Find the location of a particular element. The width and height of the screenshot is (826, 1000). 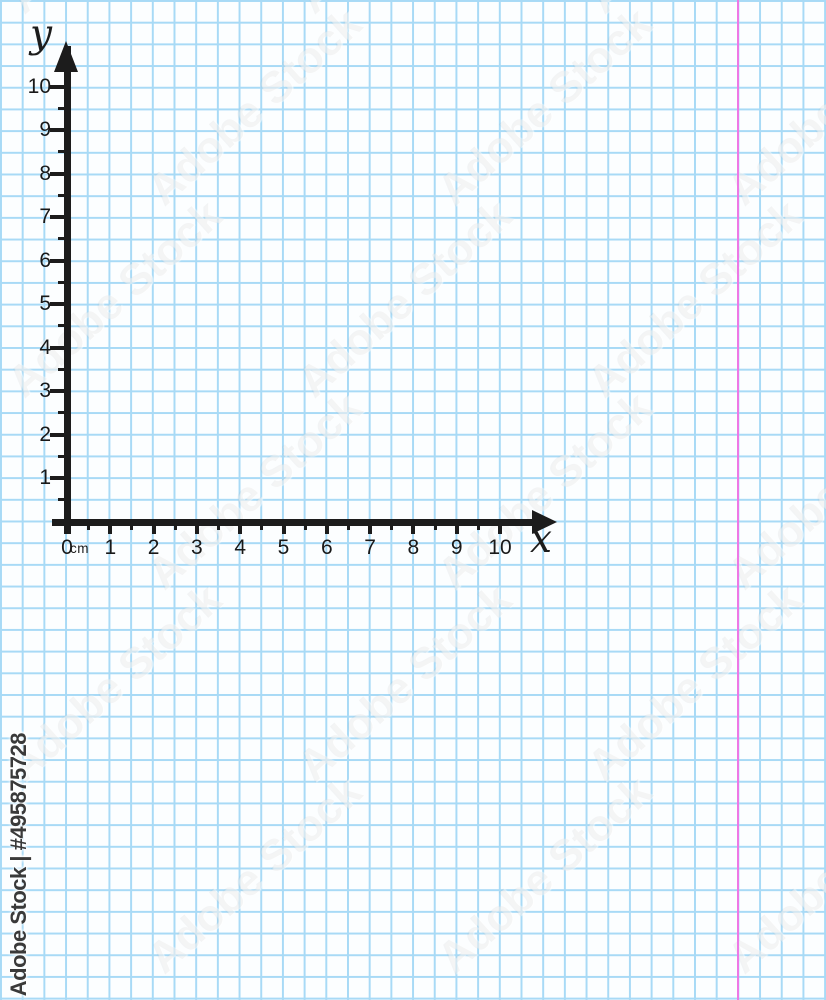

y-tick-label: 1 is located at coordinates (45, 477).